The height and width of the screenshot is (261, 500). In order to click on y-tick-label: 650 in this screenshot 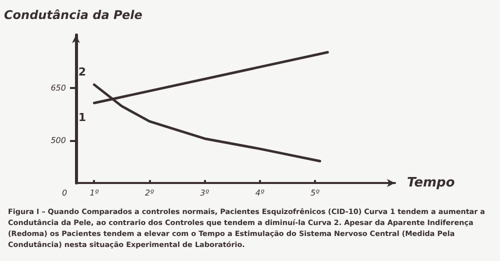, I will do `click(58, 87)`.